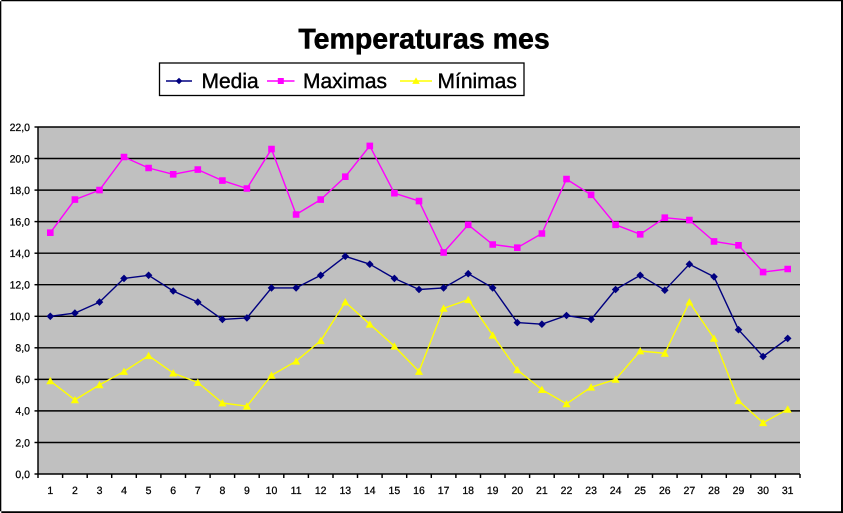 The image size is (843, 513). Describe the element at coordinates (763, 491) in the screenshot. I see `svg-text: 30` at that location.